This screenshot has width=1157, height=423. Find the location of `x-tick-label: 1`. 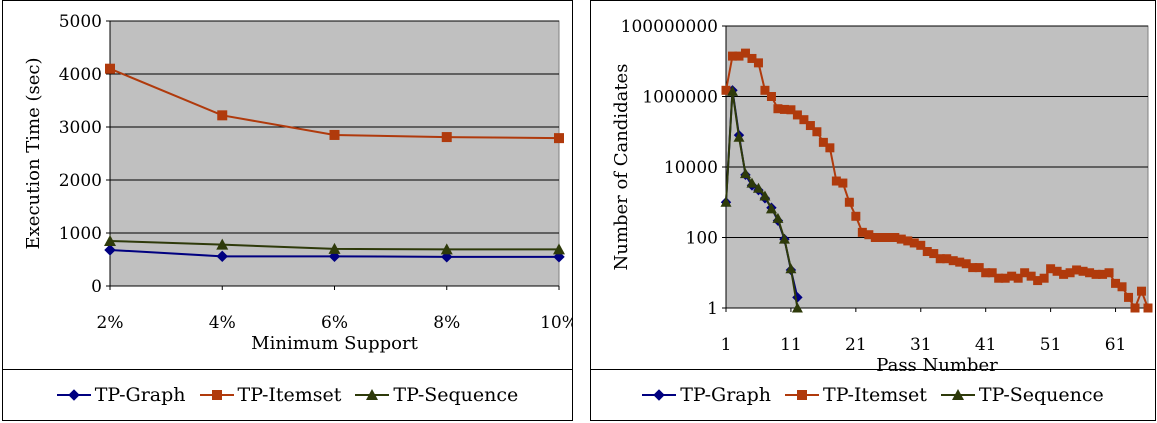

x-tick-label: 1 is located at coordinates (726, 345).